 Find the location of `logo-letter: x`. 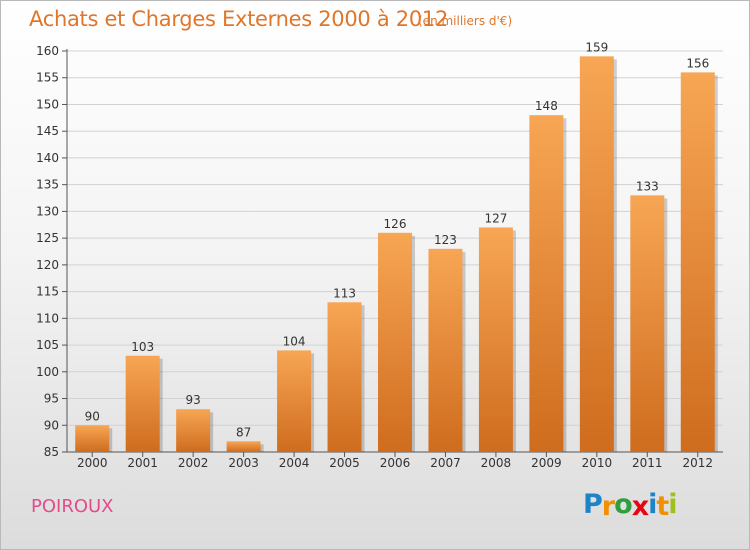

logo-letter: x is located at coordinates (640, 506).